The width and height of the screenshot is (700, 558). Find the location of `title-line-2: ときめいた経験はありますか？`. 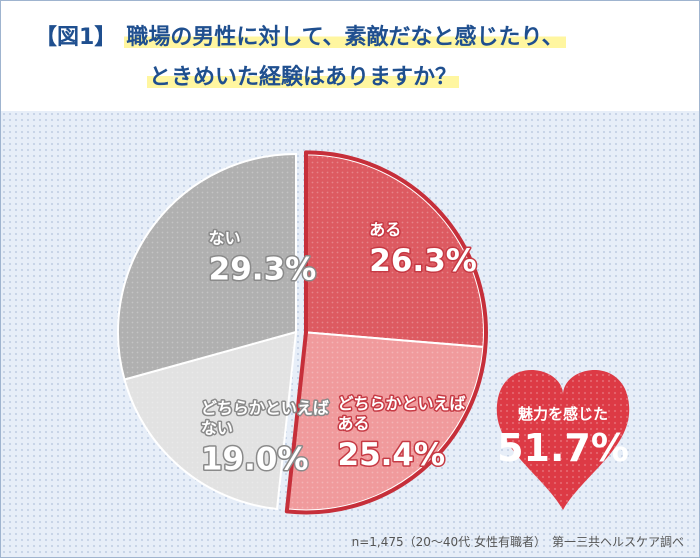

title-line-2: ときめいた経験はありますか？ is located at coordinates (303, 78).